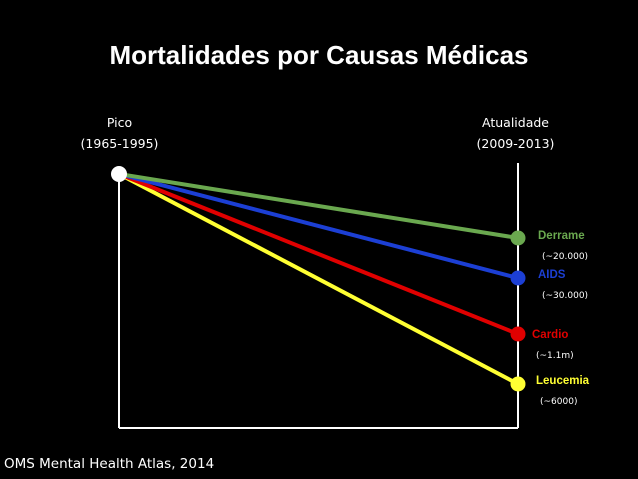 Image resolution: width=638 pixels, height=479 pixels. What do you see at coordinates (119, 143) in the screenshot?
I see `x-label-peak-period: (1965-1995)` at bounding box center [119, 143].